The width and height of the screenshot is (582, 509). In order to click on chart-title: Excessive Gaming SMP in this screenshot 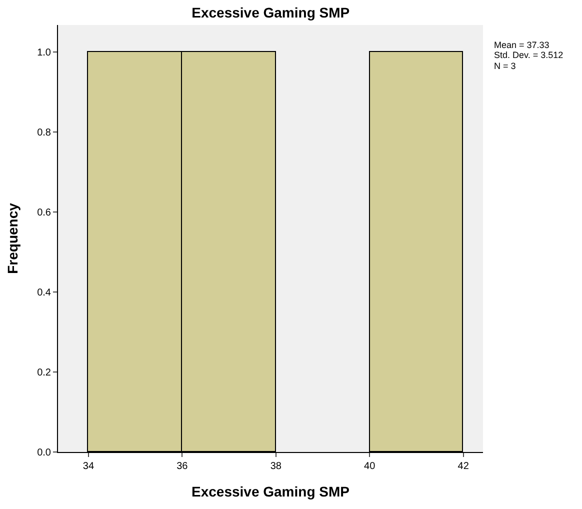, I will do `click(271, 12)`.